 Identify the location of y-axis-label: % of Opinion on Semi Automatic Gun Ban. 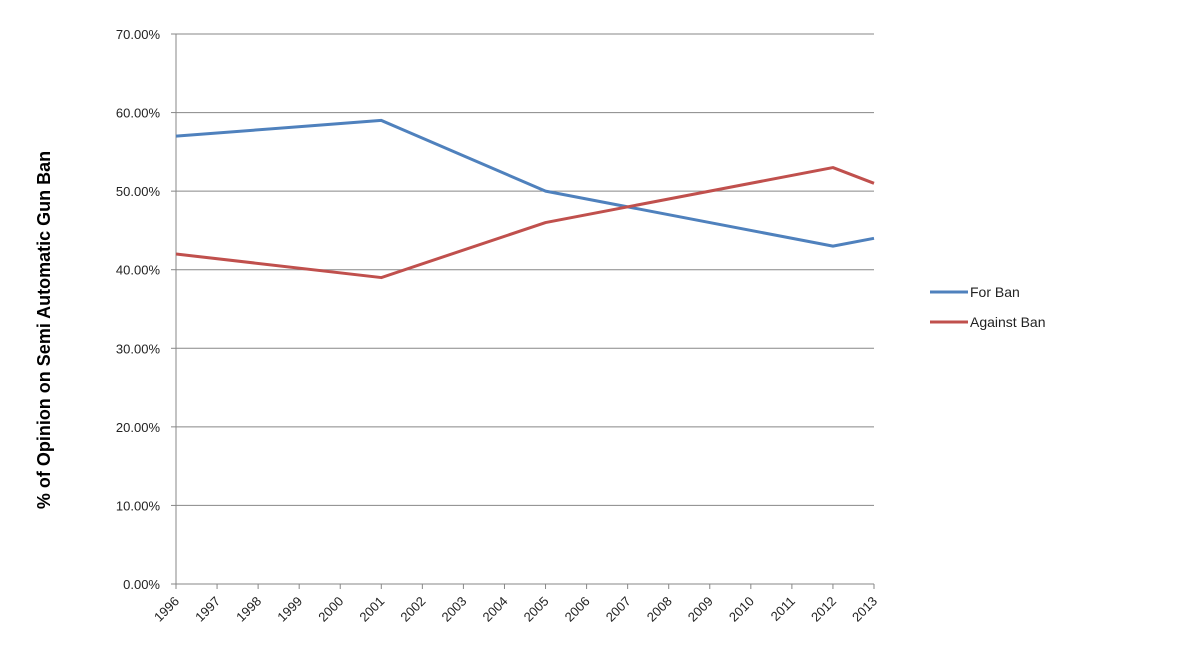
(44, 330).